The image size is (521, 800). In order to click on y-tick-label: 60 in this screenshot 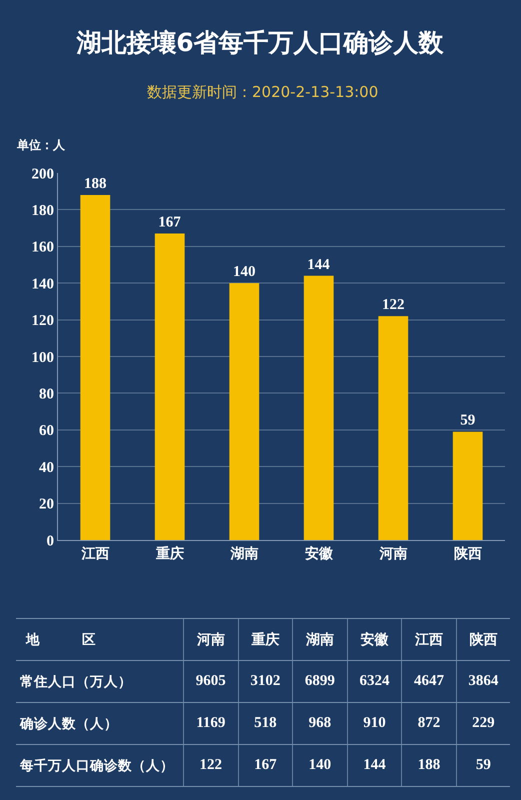, I will do `click(46, 431)`.